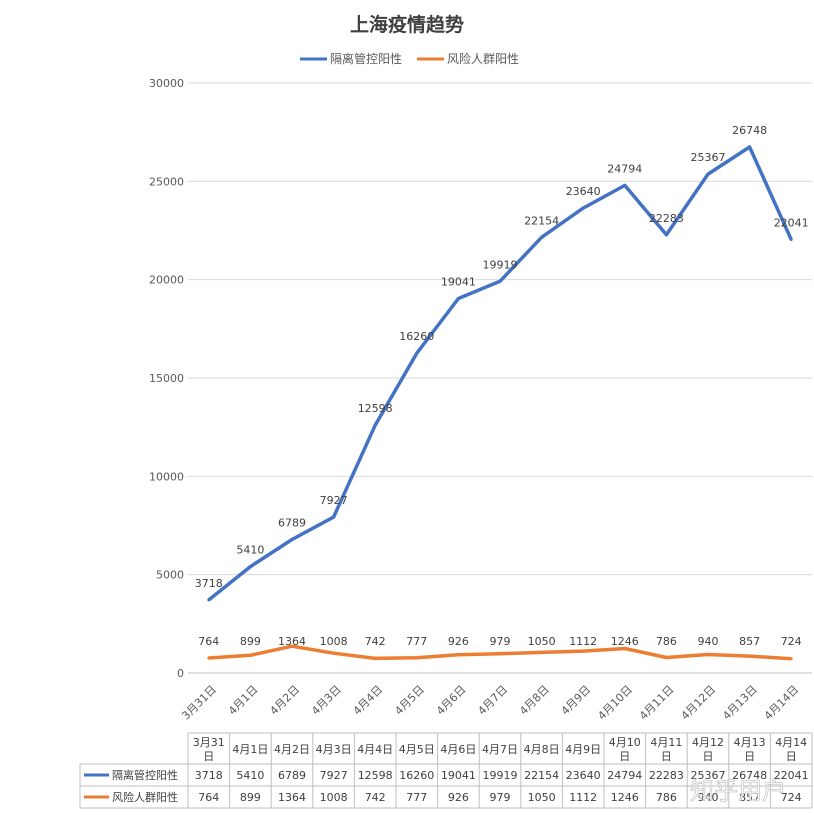 The image size is (814, 815). What do you see at coordinates (791, 223) in the screenshot?
I see `data-label-0-14: 22041` at bounding box center [791, 223].